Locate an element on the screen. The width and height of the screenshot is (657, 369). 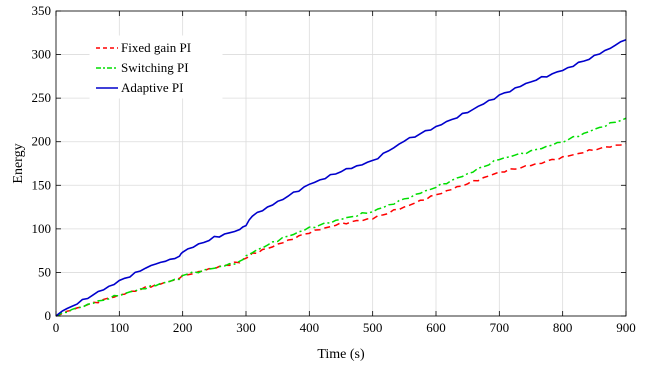
y-axis-label: Energy is located at coordinates (18, 163).